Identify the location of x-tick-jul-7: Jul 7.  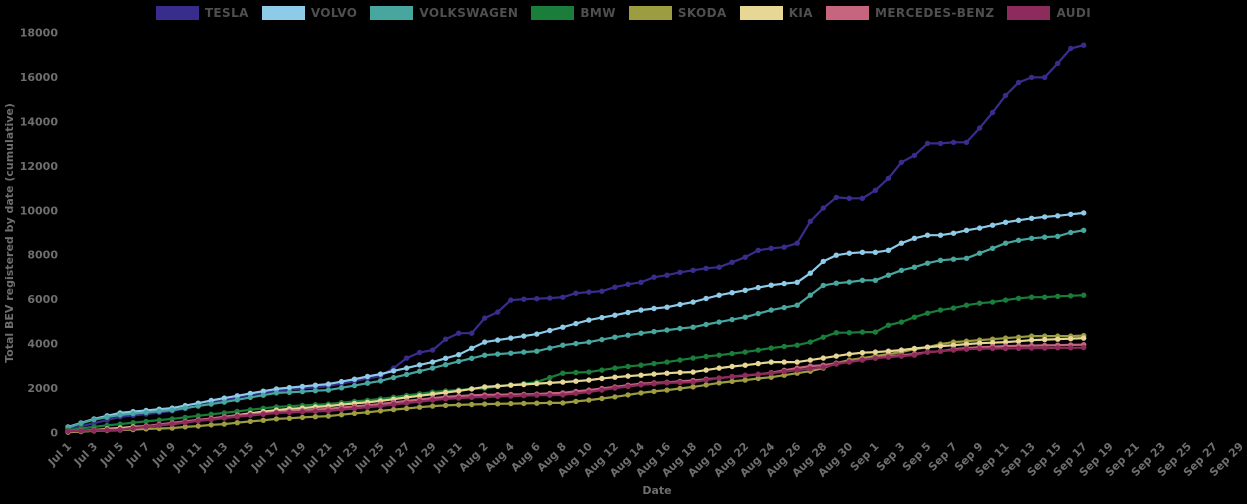
(137, 454).